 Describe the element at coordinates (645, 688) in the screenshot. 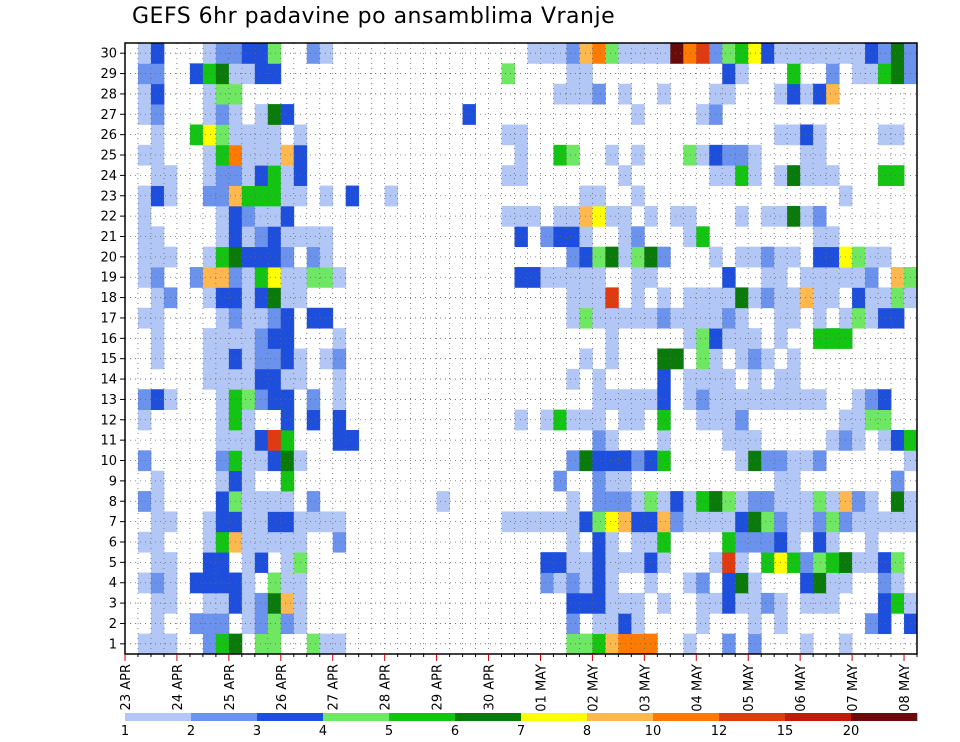

I see `x-tick-label: 03 MAY` at that location.